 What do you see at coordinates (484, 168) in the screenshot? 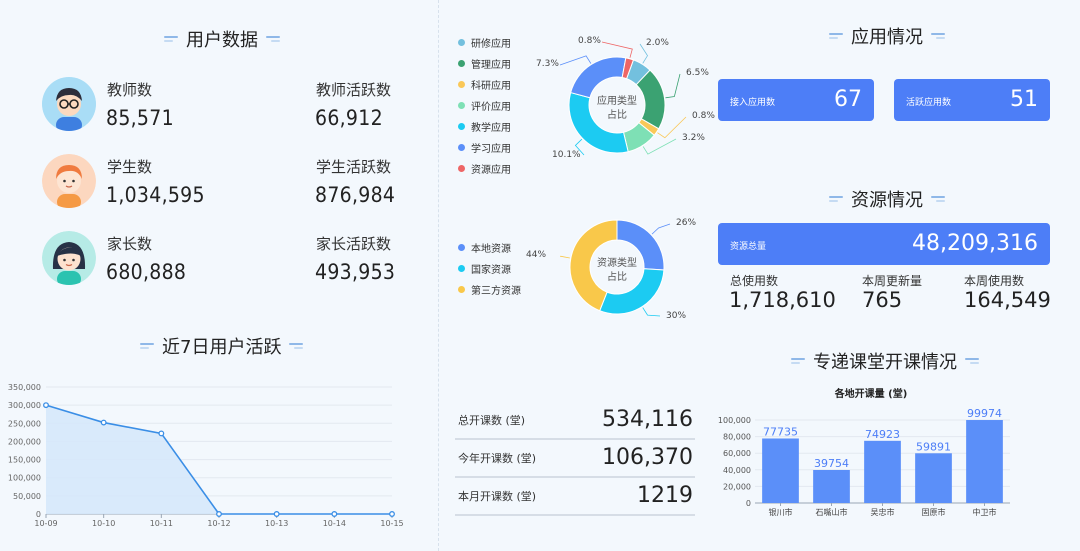
I see `legend-item: 资源应用` at bounding box center [484, 168].